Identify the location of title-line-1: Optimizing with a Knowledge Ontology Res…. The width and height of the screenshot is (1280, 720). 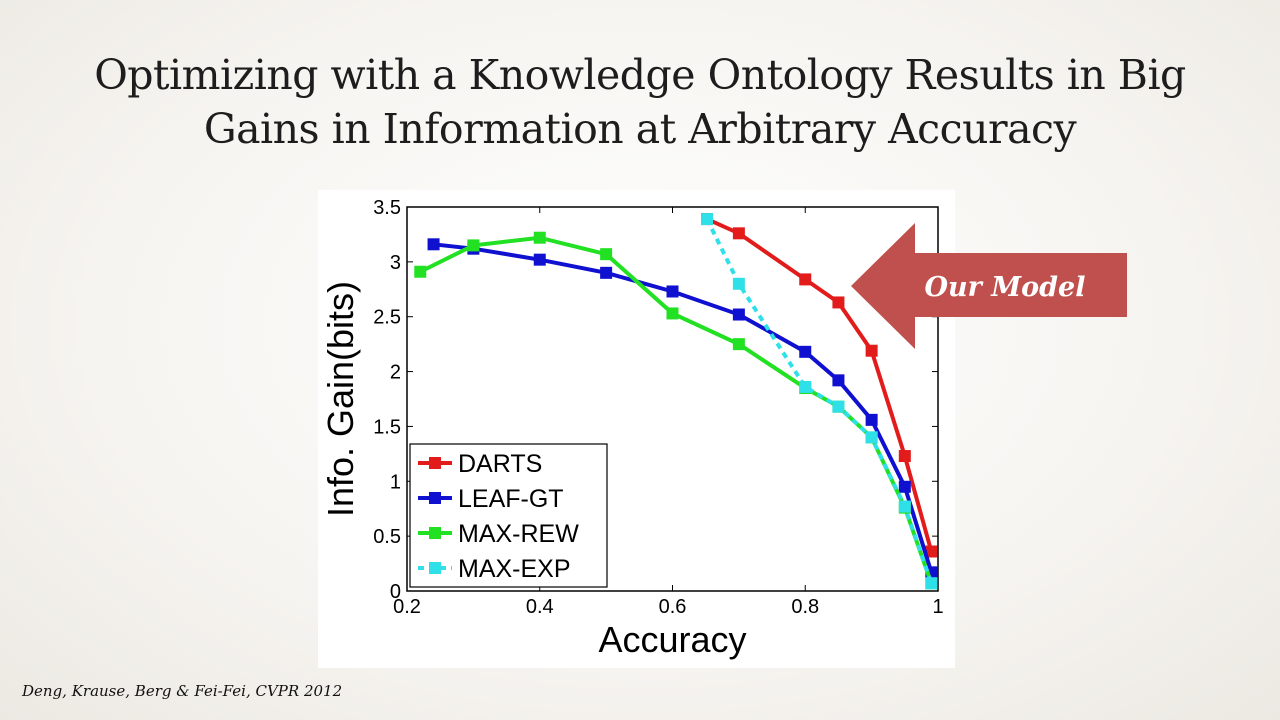
(640, 75).